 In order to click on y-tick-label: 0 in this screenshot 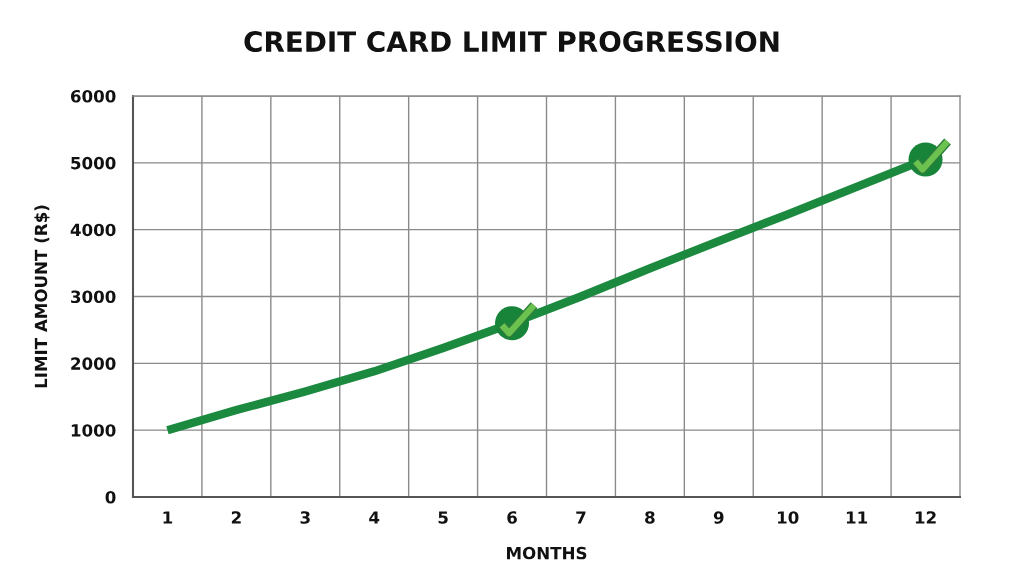, I will do `click(110, 497)`.